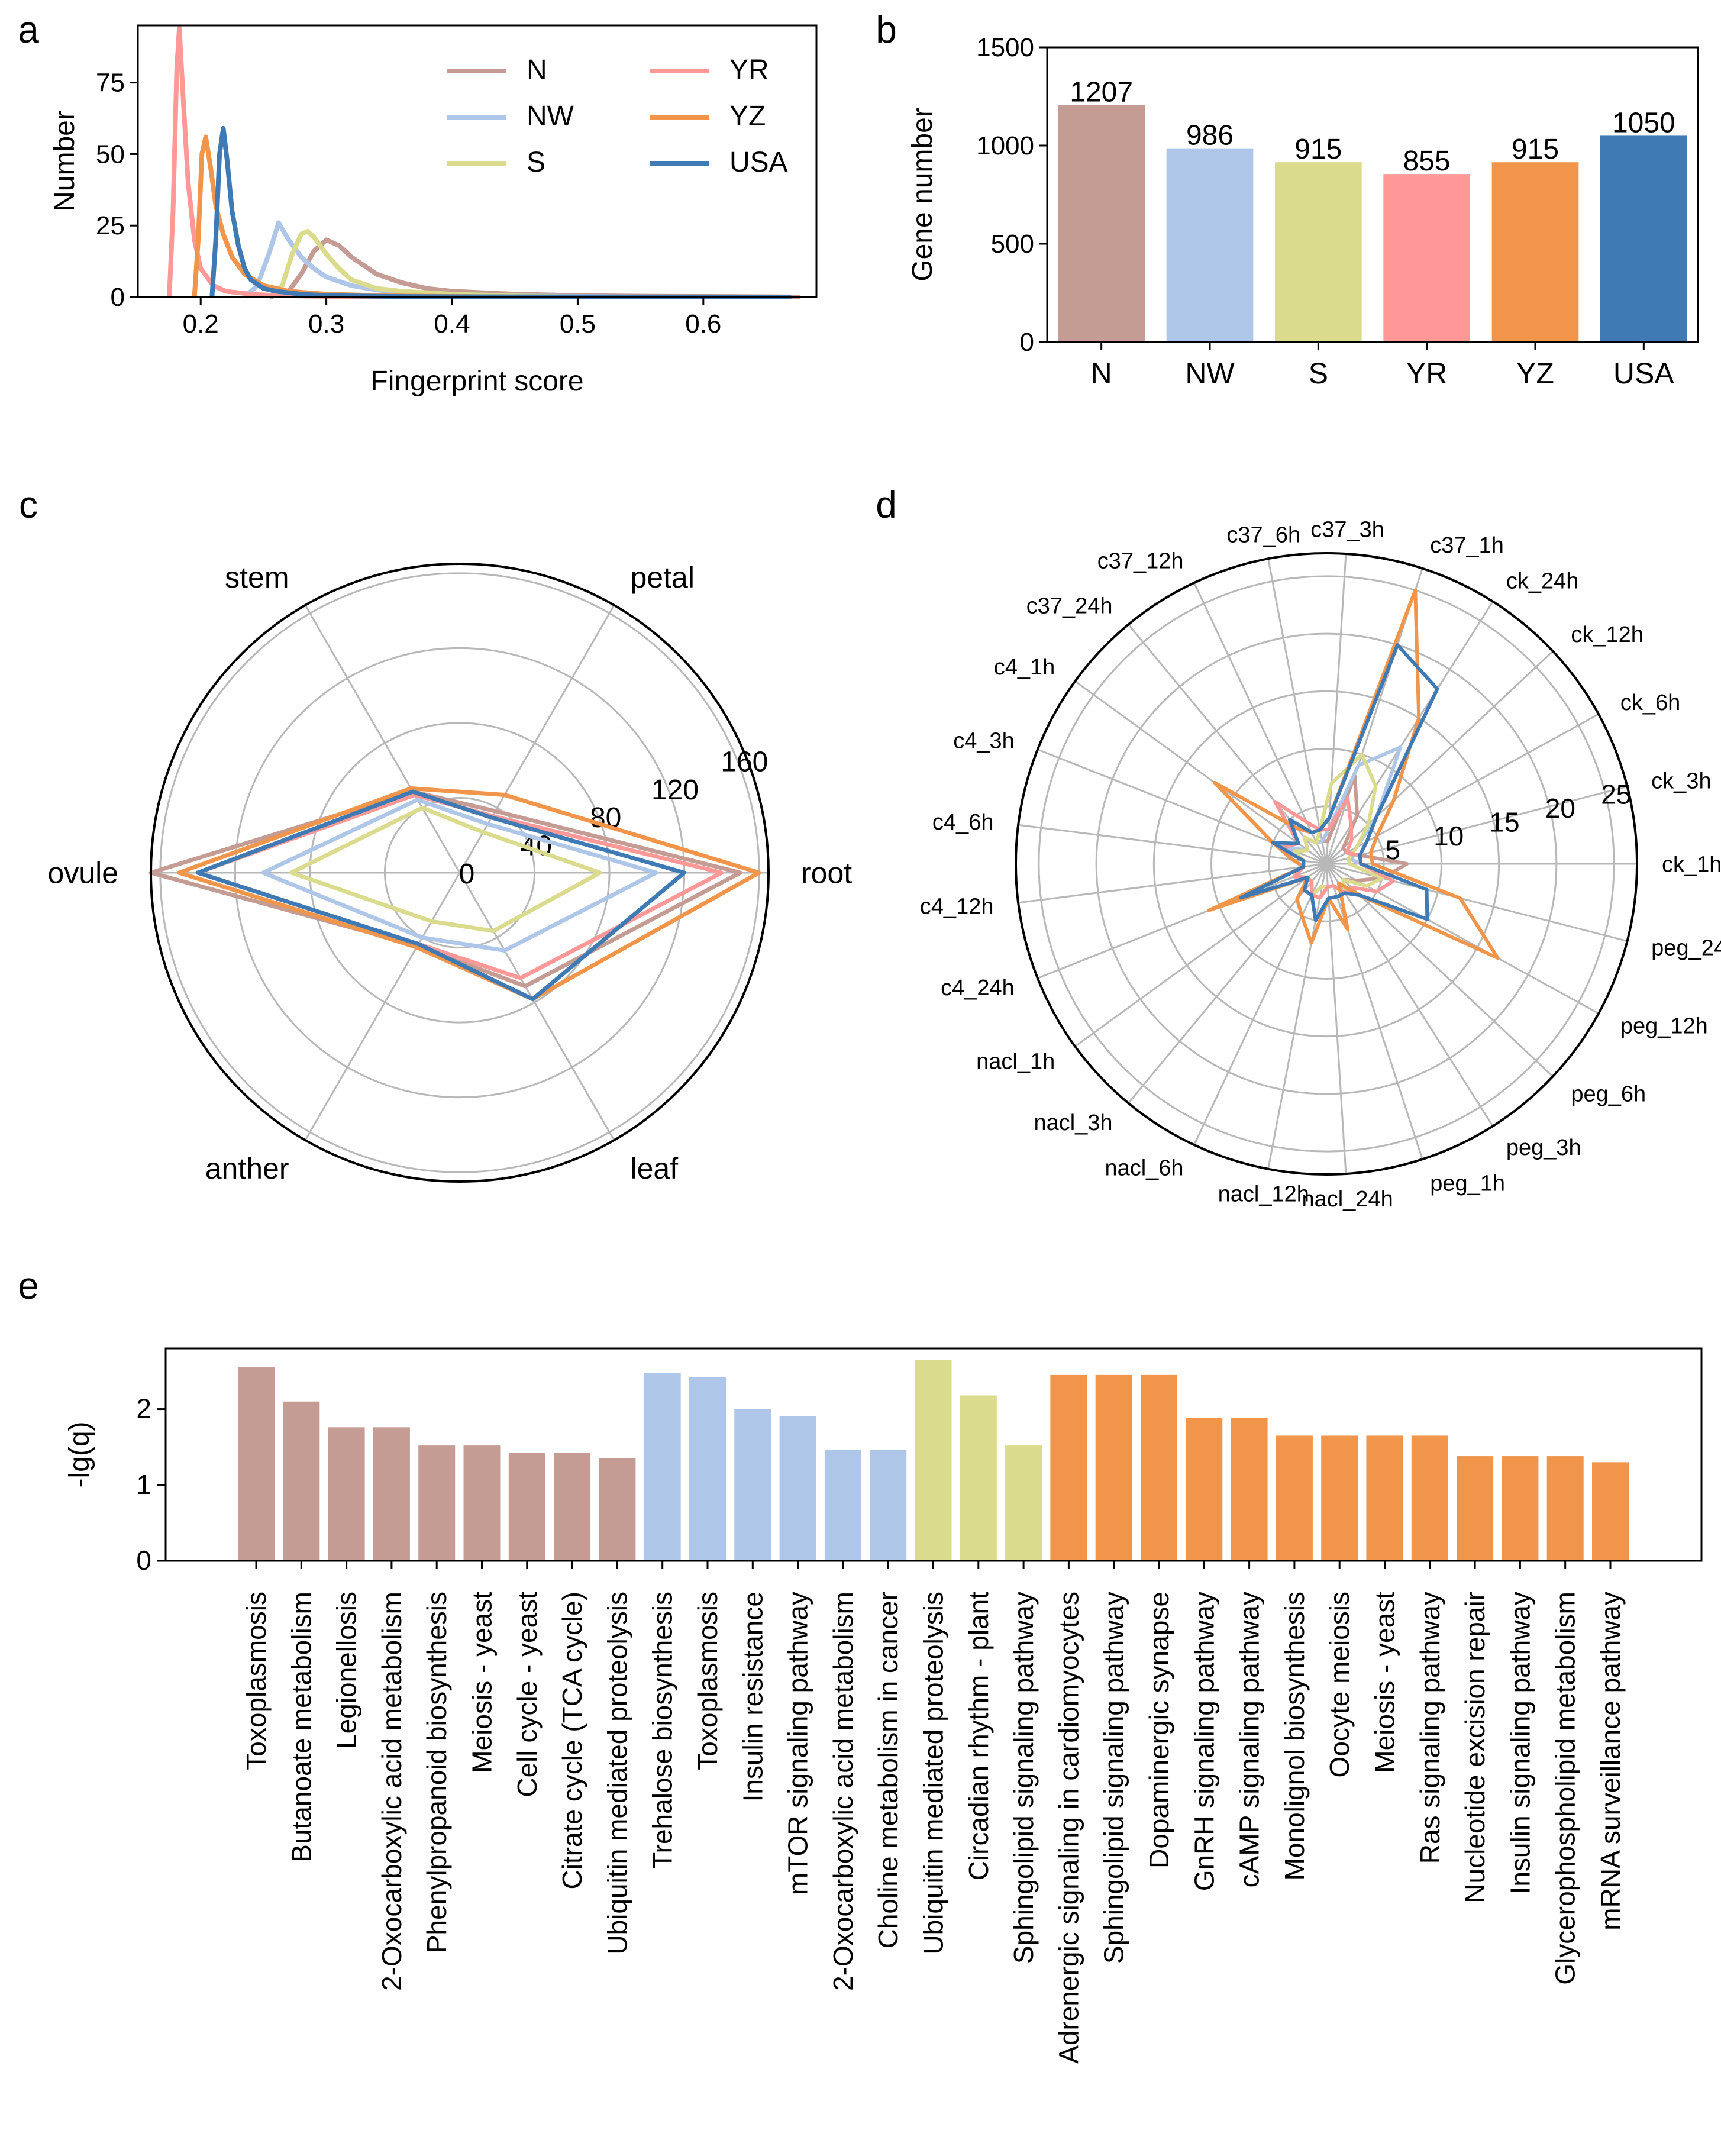 This screenshot has width=1721, height=2156. I want to click on axis-label-ck_1h: ck_1h, so click(1691, 864).